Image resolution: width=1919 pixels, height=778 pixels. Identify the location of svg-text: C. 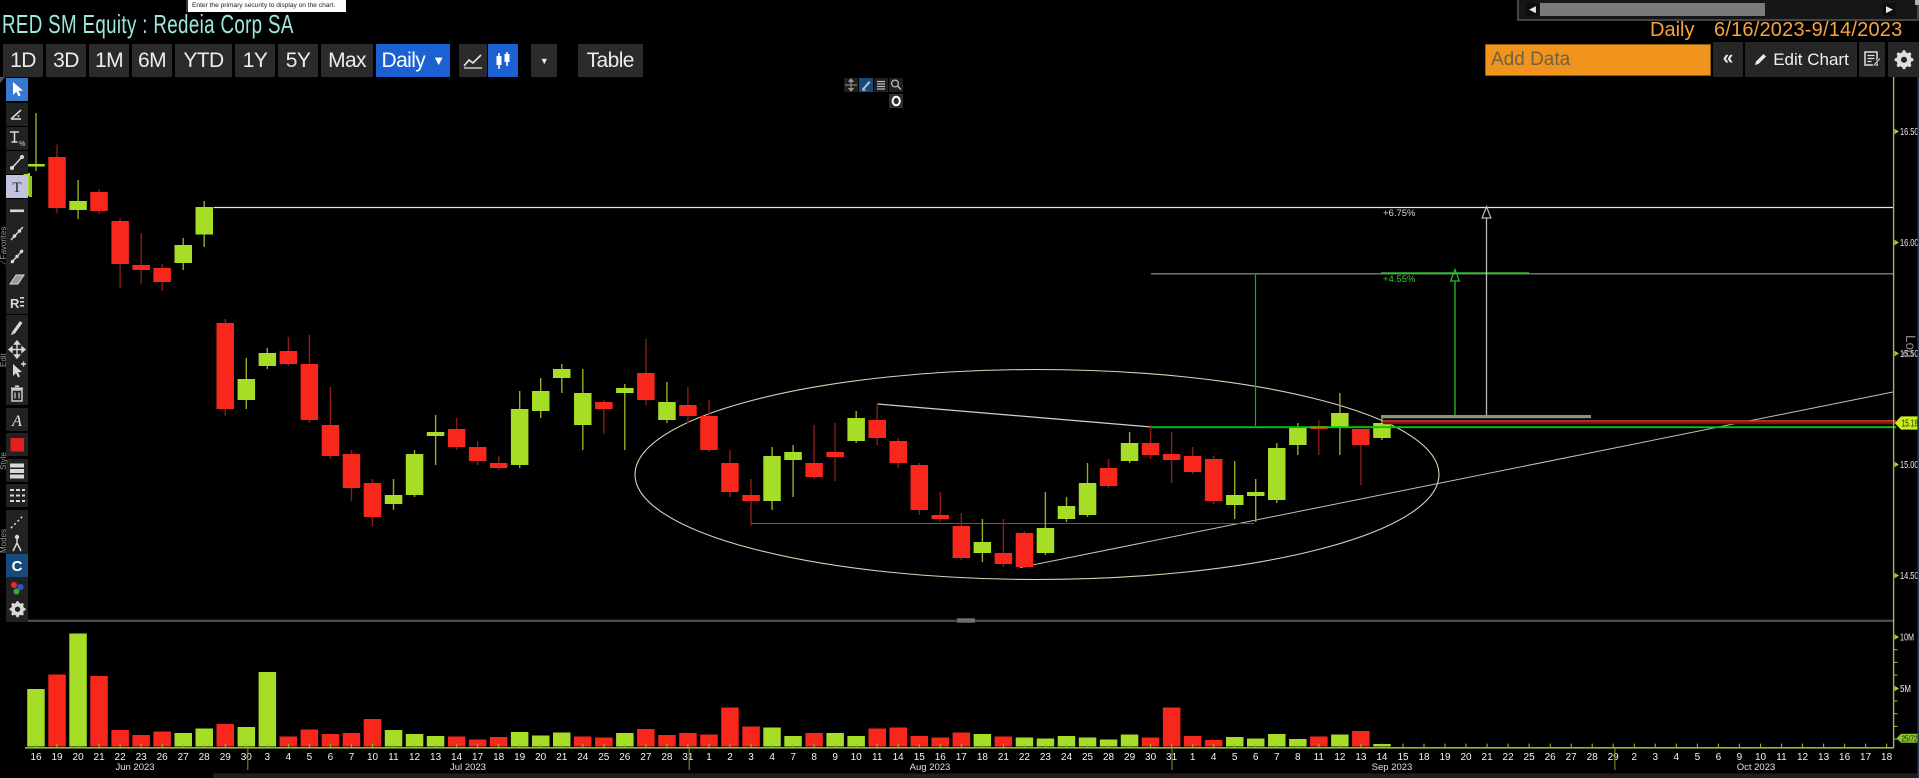
(17, 566).